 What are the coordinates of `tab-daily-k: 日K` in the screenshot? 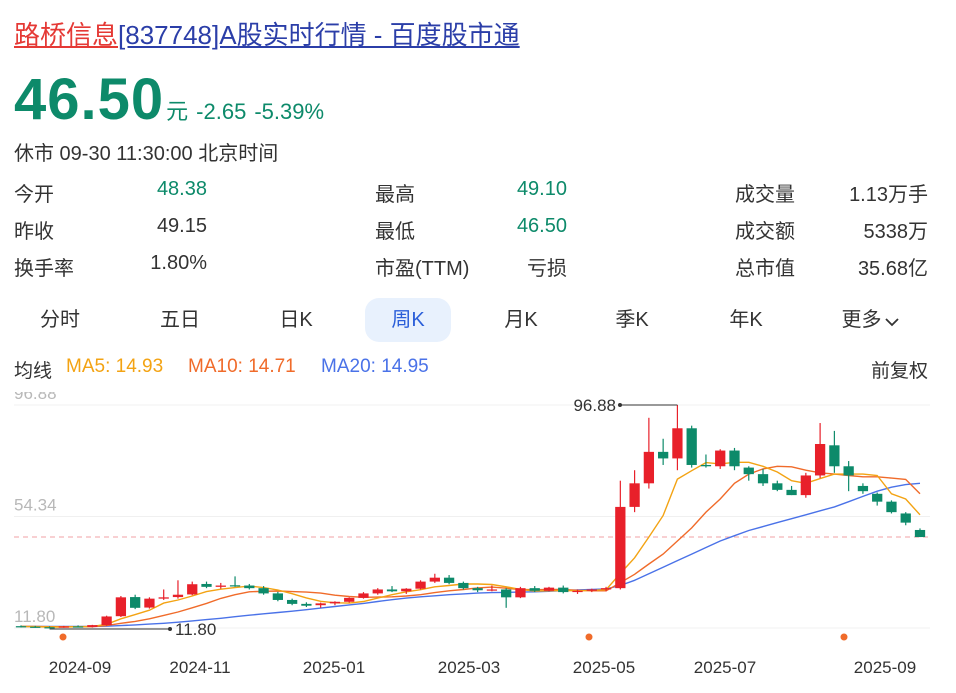 It's located at (296, 320).